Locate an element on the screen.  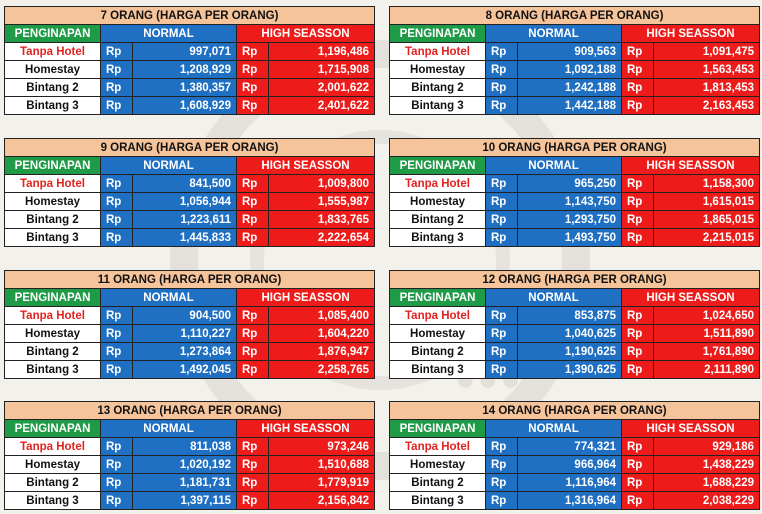
high-price: 1,511,890 is located at coordinates (706, 333).